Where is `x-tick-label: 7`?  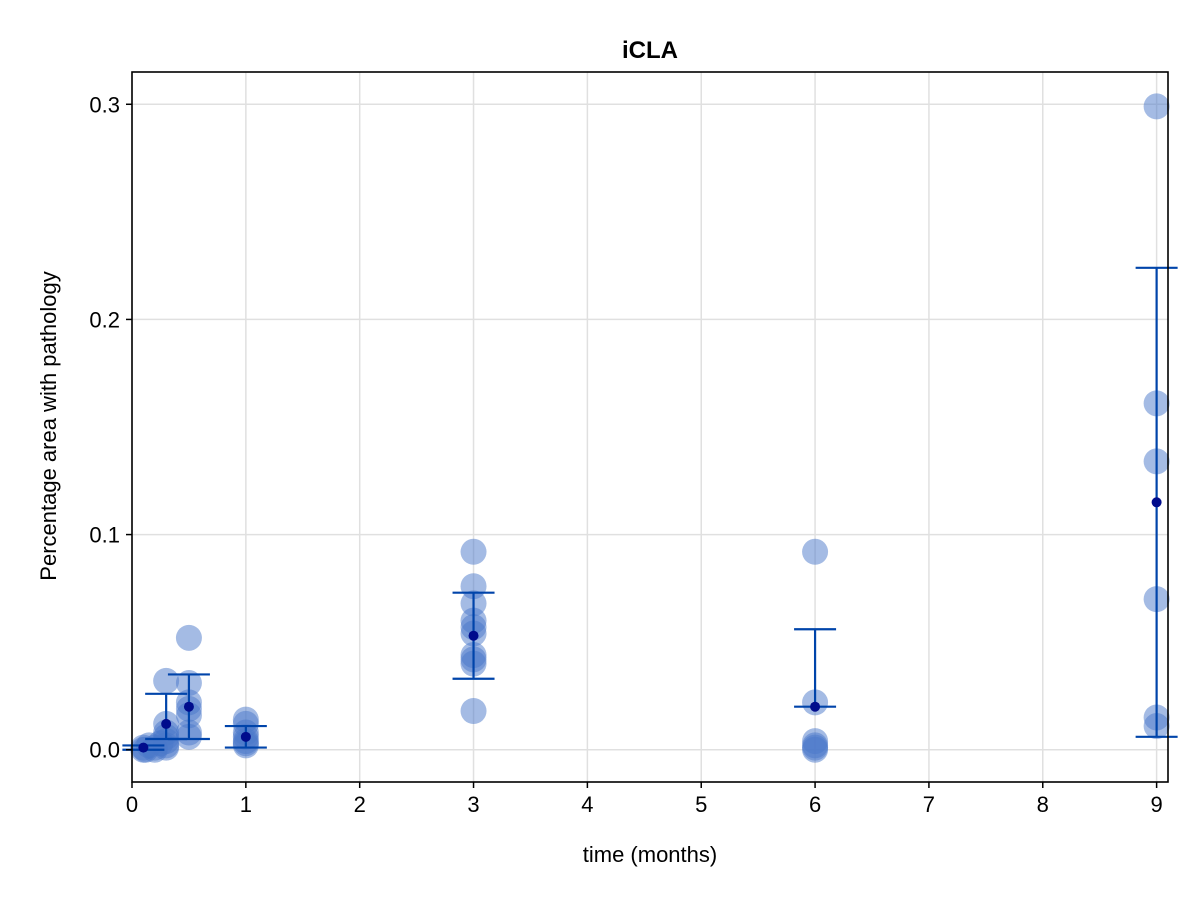 x-tick-label: 7 is located at coordinates (929, 804).